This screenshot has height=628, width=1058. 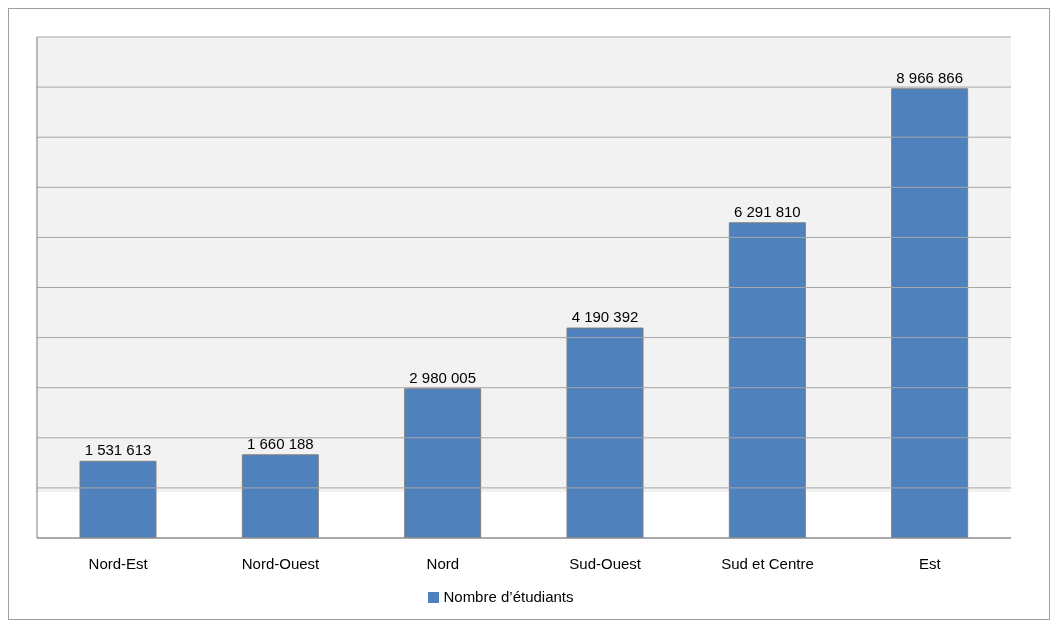 I want to click on x-tick-label: Sud et Centre, so click(x=767, y=563).